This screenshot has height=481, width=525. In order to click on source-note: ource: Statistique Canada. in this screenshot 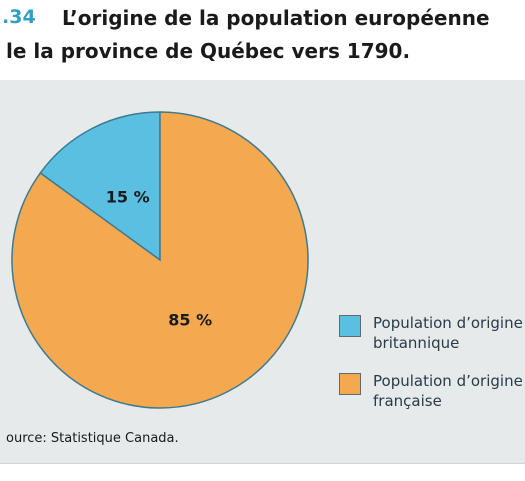, I will do `click(92, 438)`.